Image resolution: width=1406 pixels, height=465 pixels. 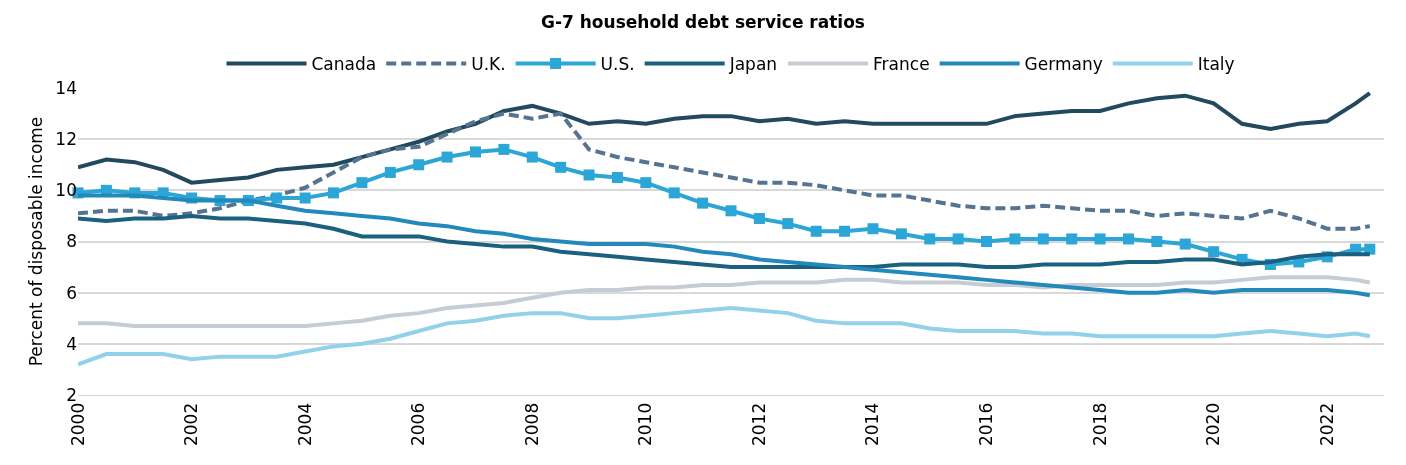 I want to click on y-tick-label: 14, so click(x=66, y=87).